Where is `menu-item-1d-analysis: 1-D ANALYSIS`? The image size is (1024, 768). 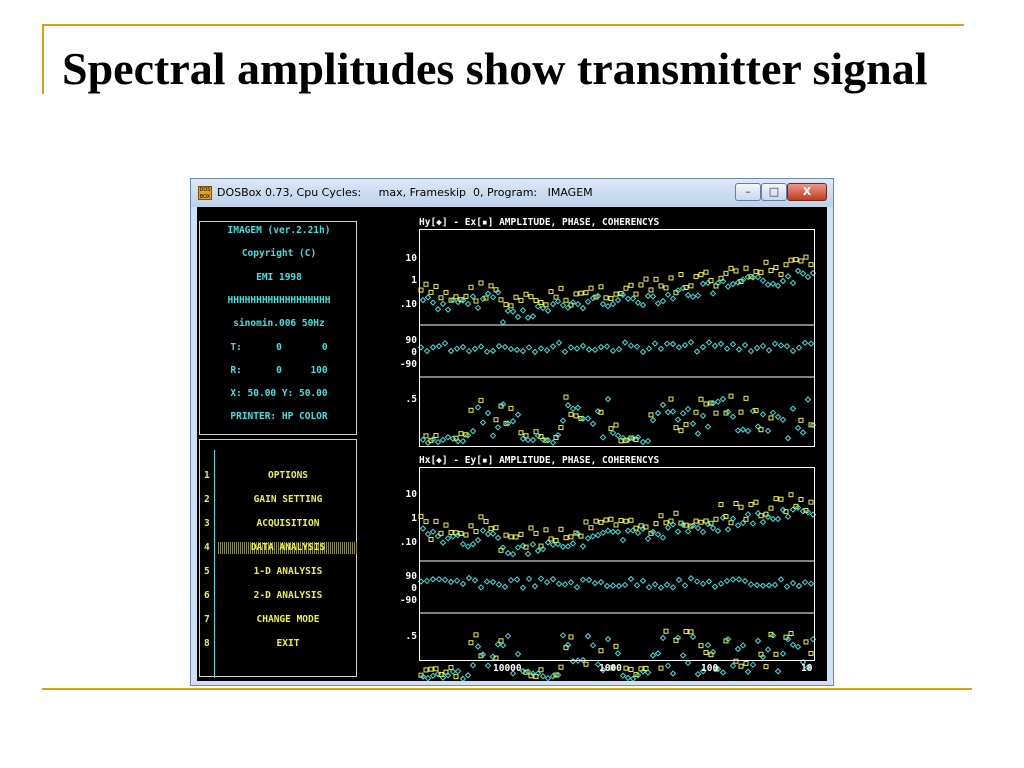
menu-item-1d-analysis: 1-D ANALYSIS is located at coordinates (288, 571).